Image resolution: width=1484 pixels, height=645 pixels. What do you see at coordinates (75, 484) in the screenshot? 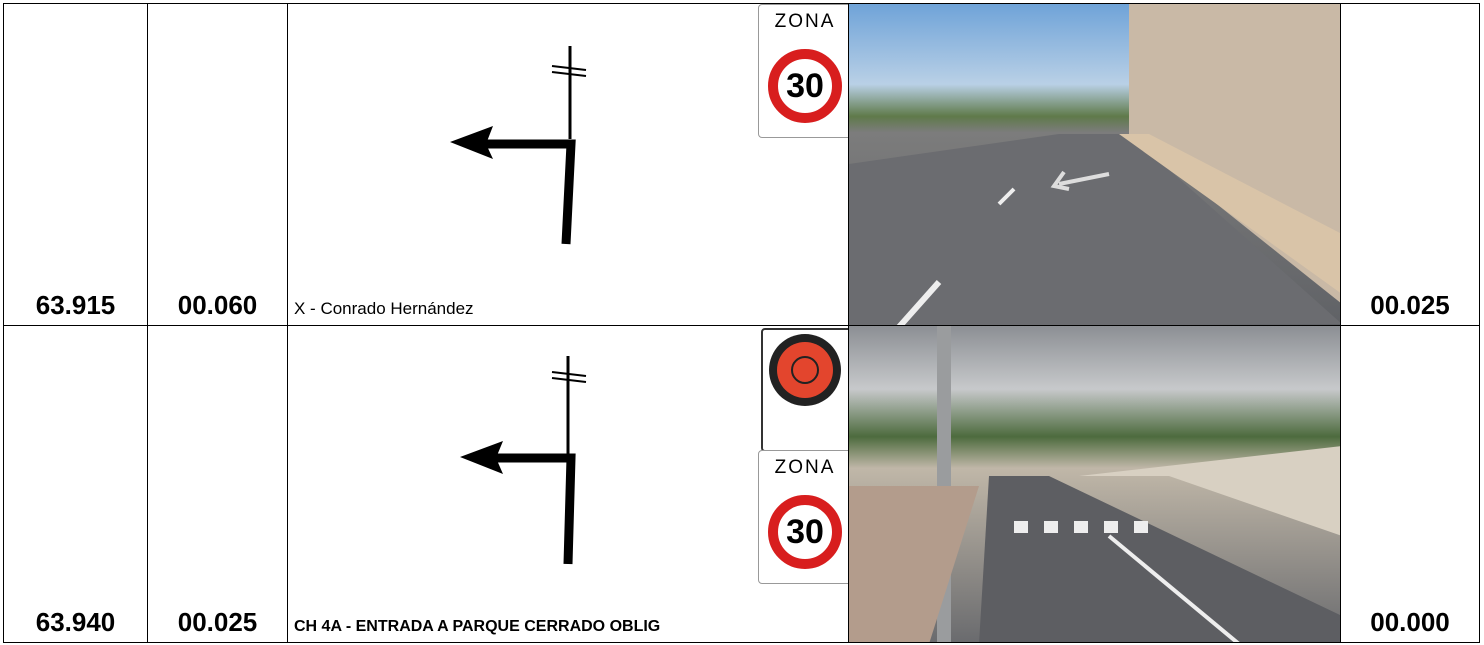
I see `total-cell: 63.940` at bounding box center [75, 484].